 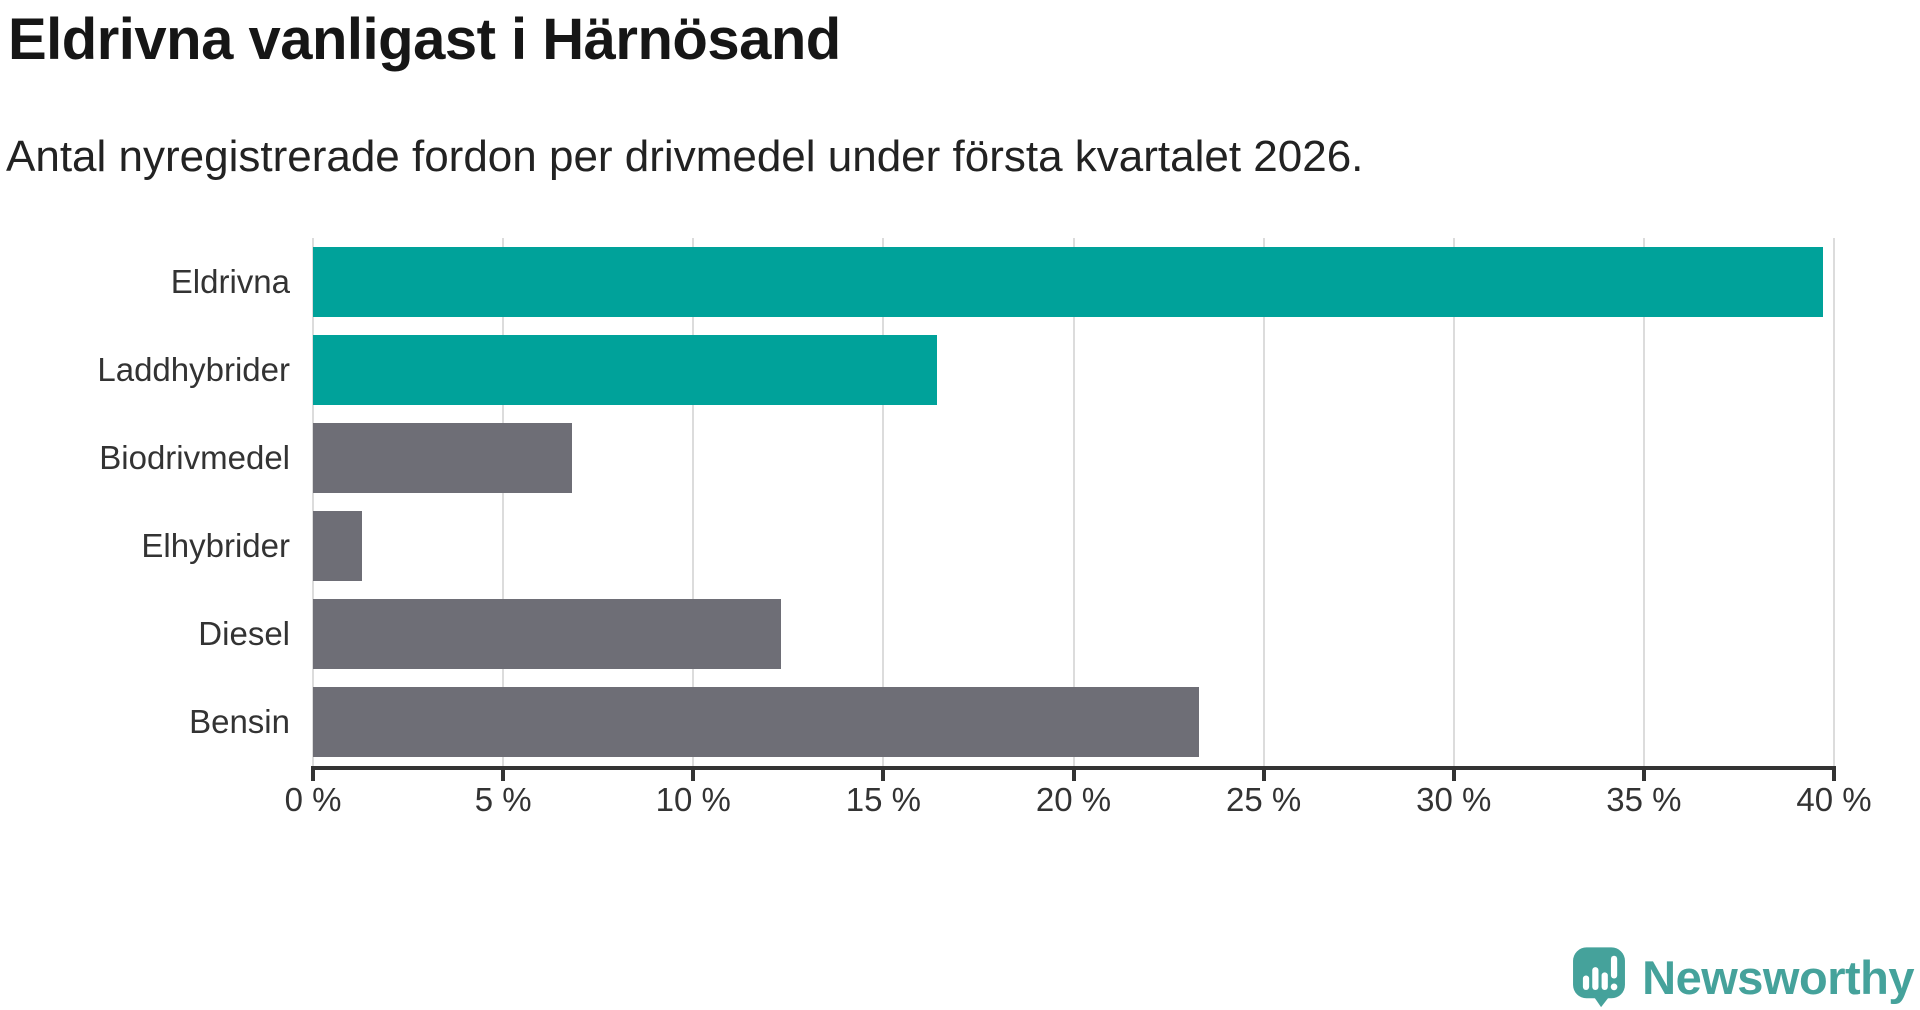 What do you see at coordinates (1778, 977) in the screenshot?
I see `brand-name: Newsworthy` at bounding box center [1778, 977].